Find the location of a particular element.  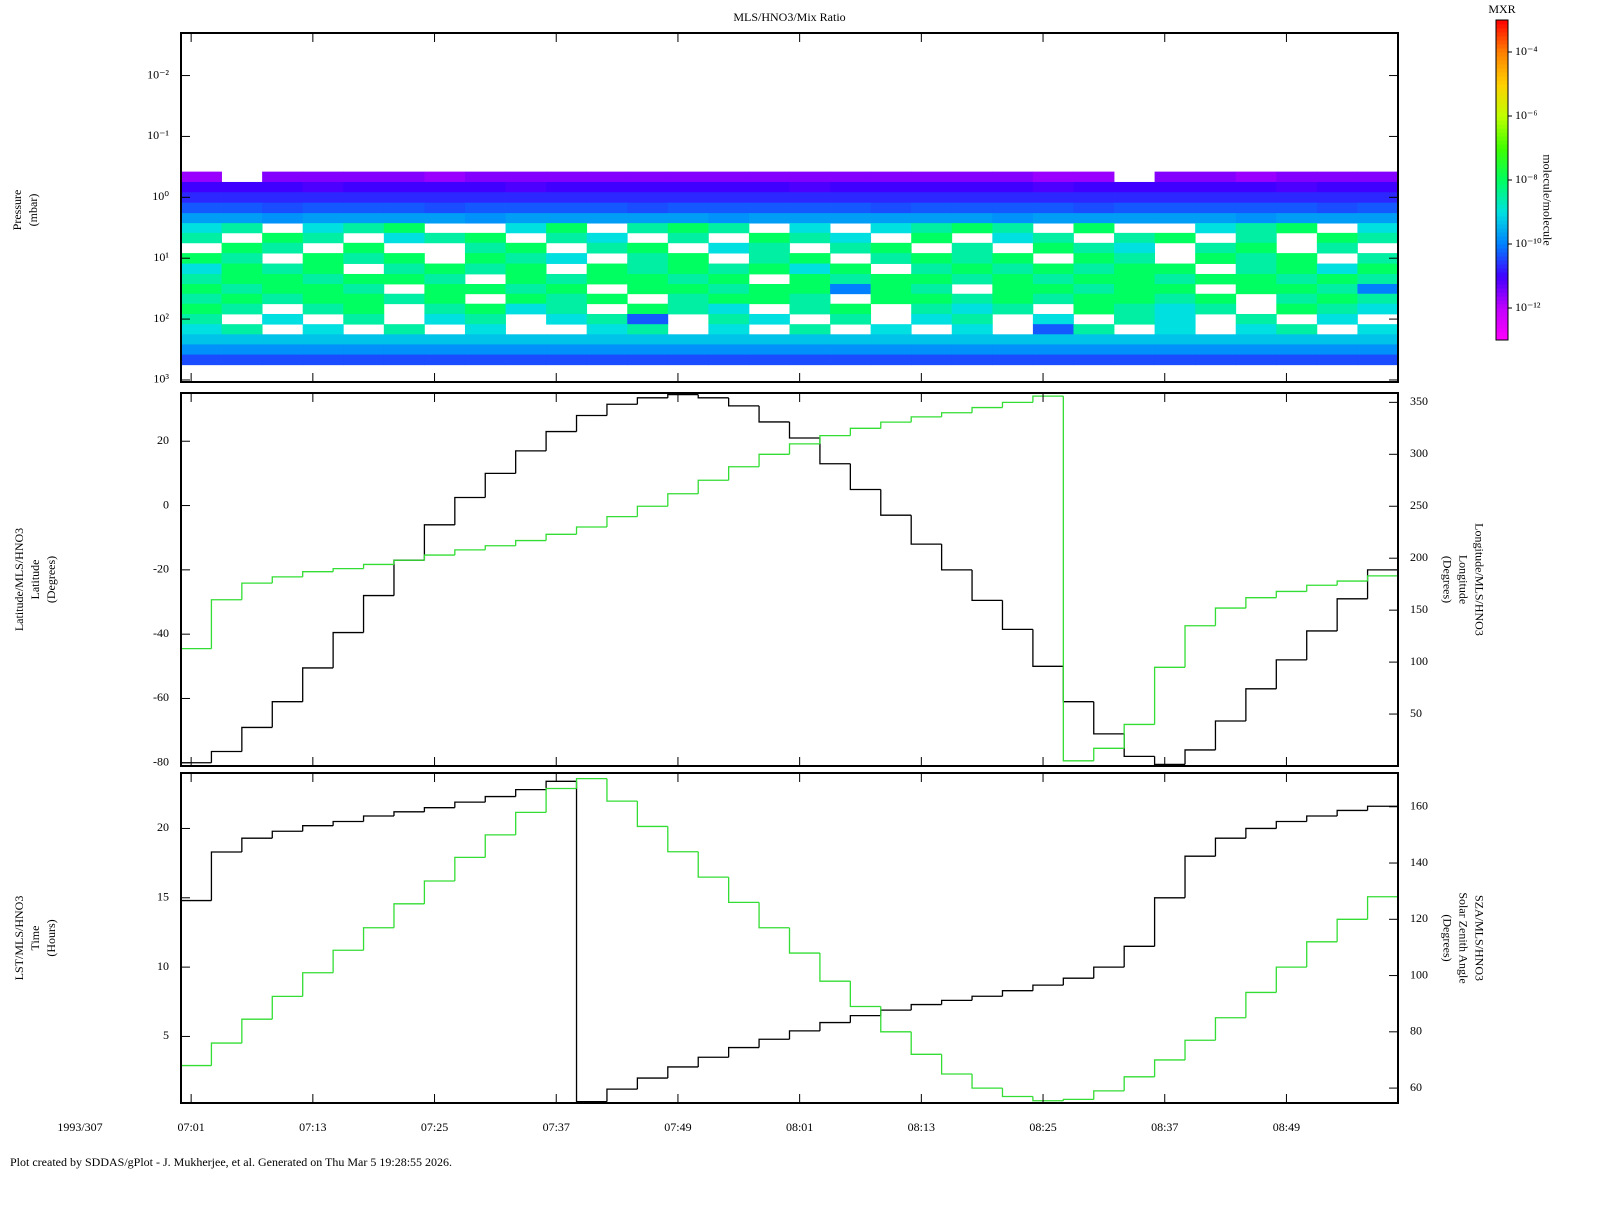

y2-tick-label: 160 is located at coordinates (1419, 806).